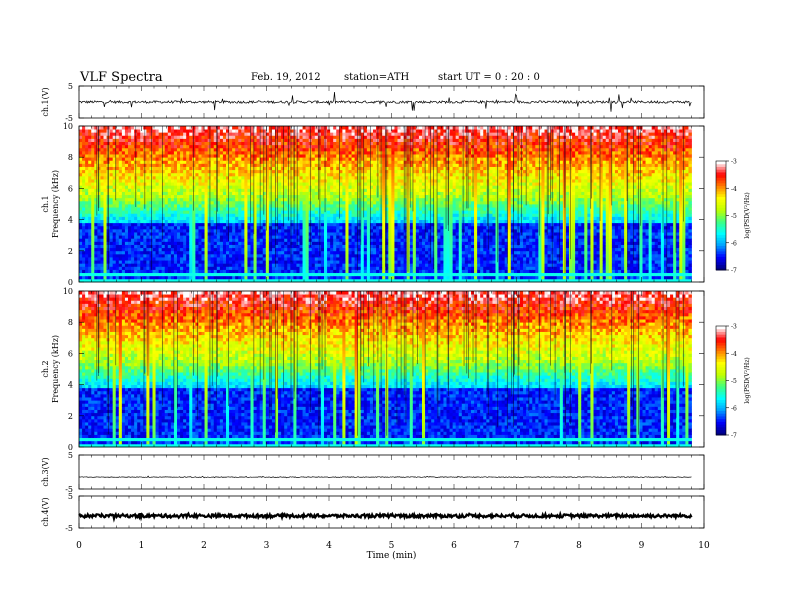 The height and width of the screenshot is (612, 792). I want to click on x-tick-label: 1, so click(142, 546).